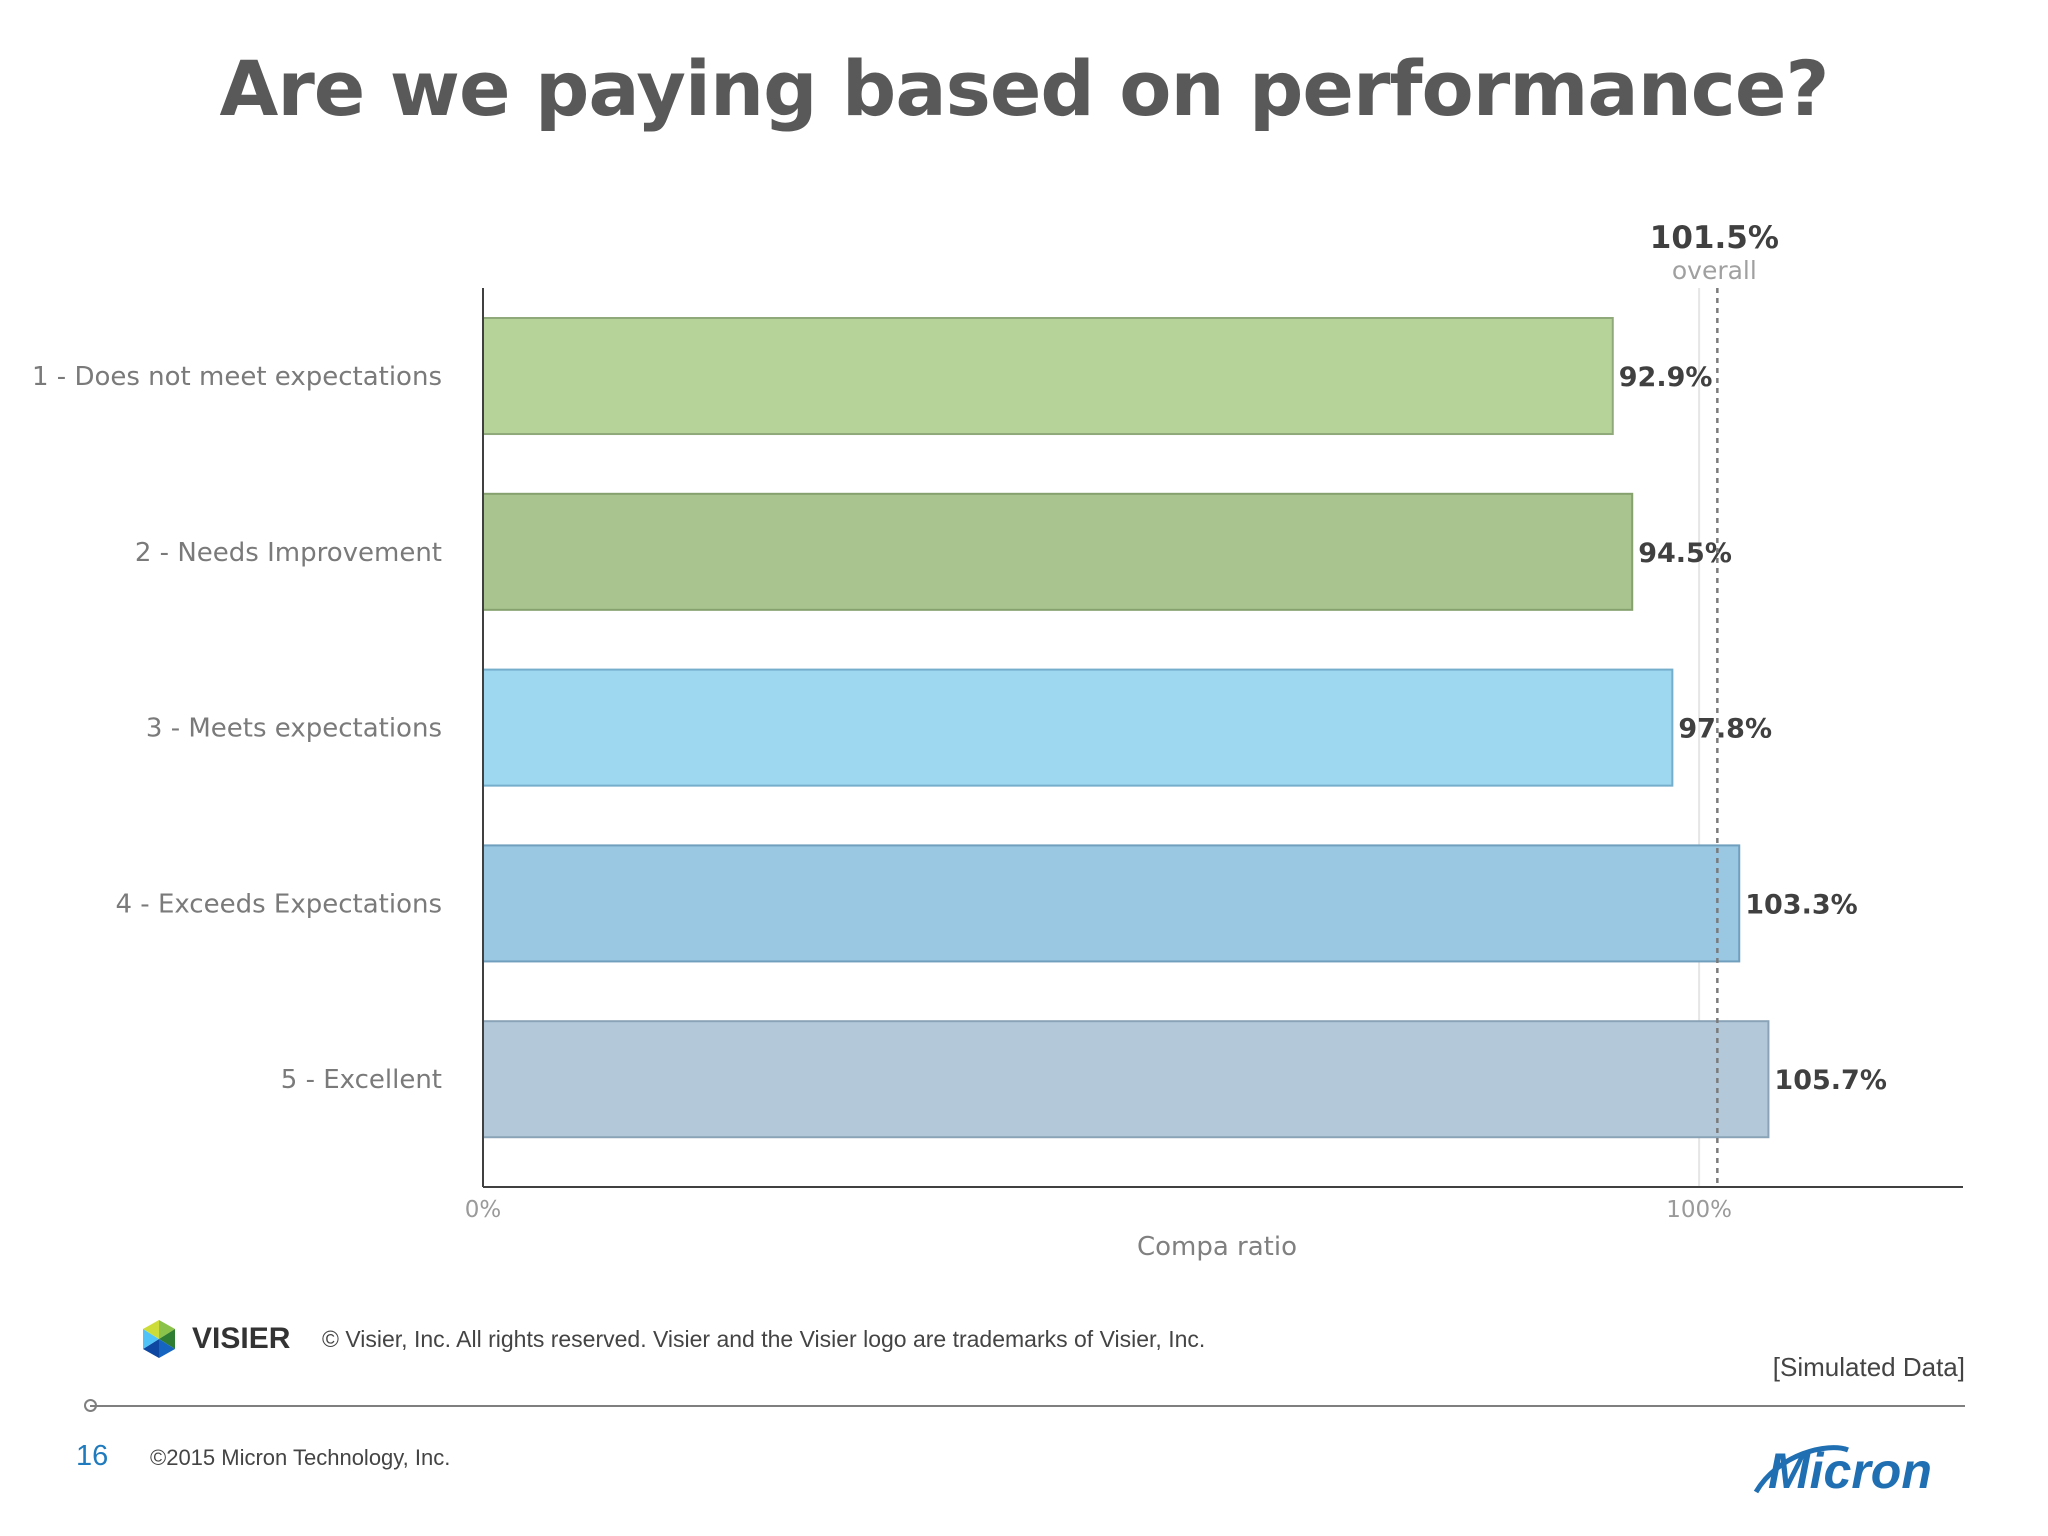 The image size is (2048, 1536). I want to click on simulated-data-note: [Simulated Data], so click(1868, 1367).